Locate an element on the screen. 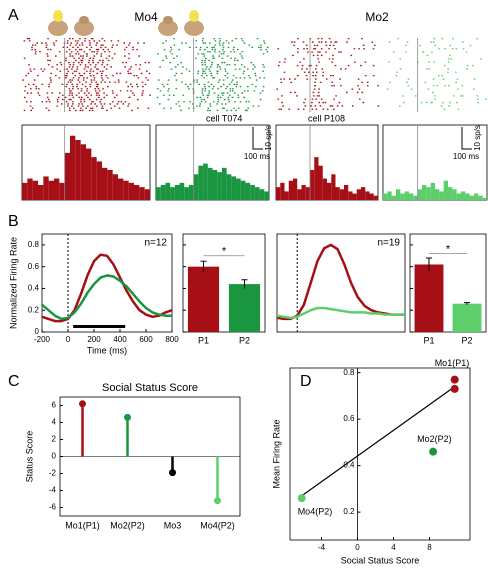 The height and width of the screenshot is (570, 488). chart-title: n=19 is located at coordinates (388, 243).